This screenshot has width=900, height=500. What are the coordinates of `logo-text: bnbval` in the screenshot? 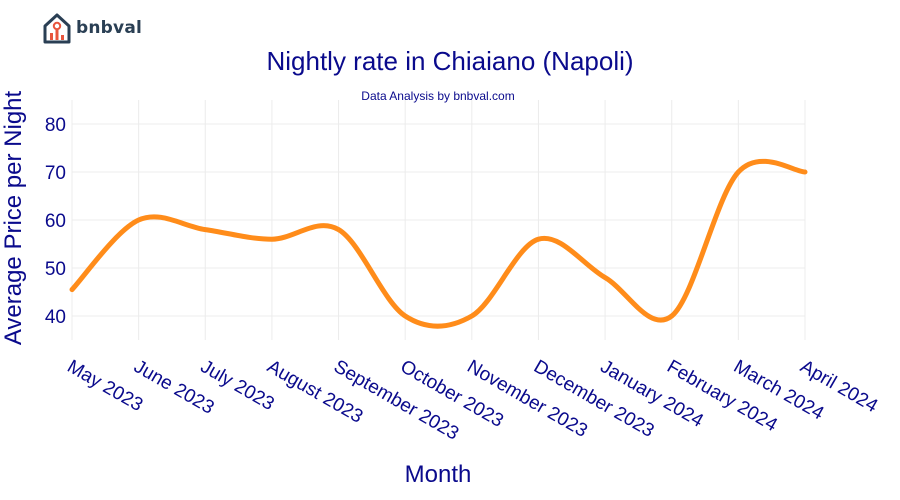 It's located at (109, 28).